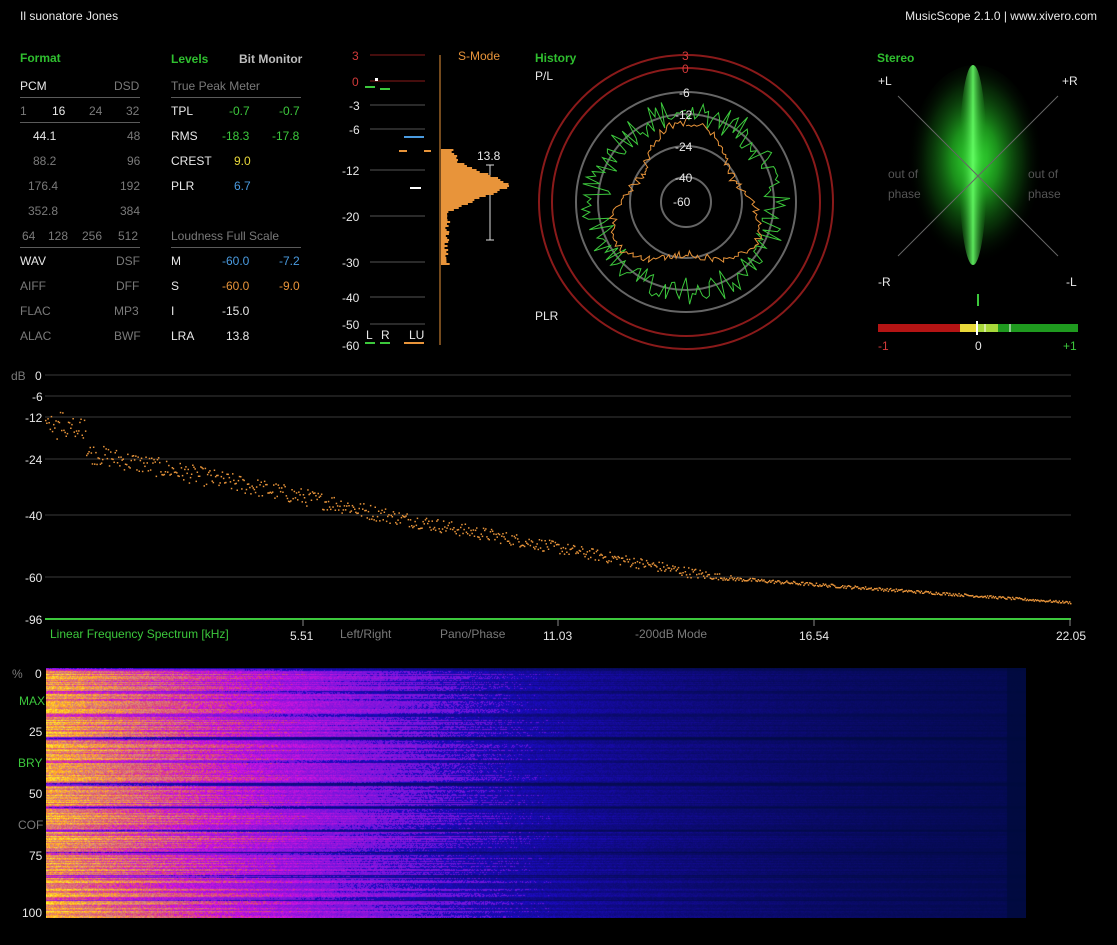 The height and width of the screenshot is (945, 1117). What do you see at coordinates (366, 634) in the screenshot?
I see `left-right-option: Left/Right` at bounding box center [366, 634].